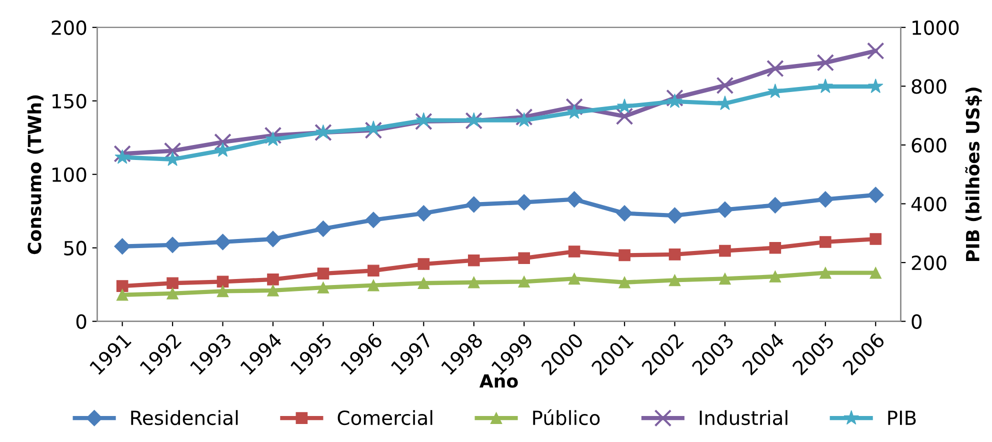  Describe the element at coordinates (929, 86) in the screenshot. I see `y2-tick-label: 800` at that location.